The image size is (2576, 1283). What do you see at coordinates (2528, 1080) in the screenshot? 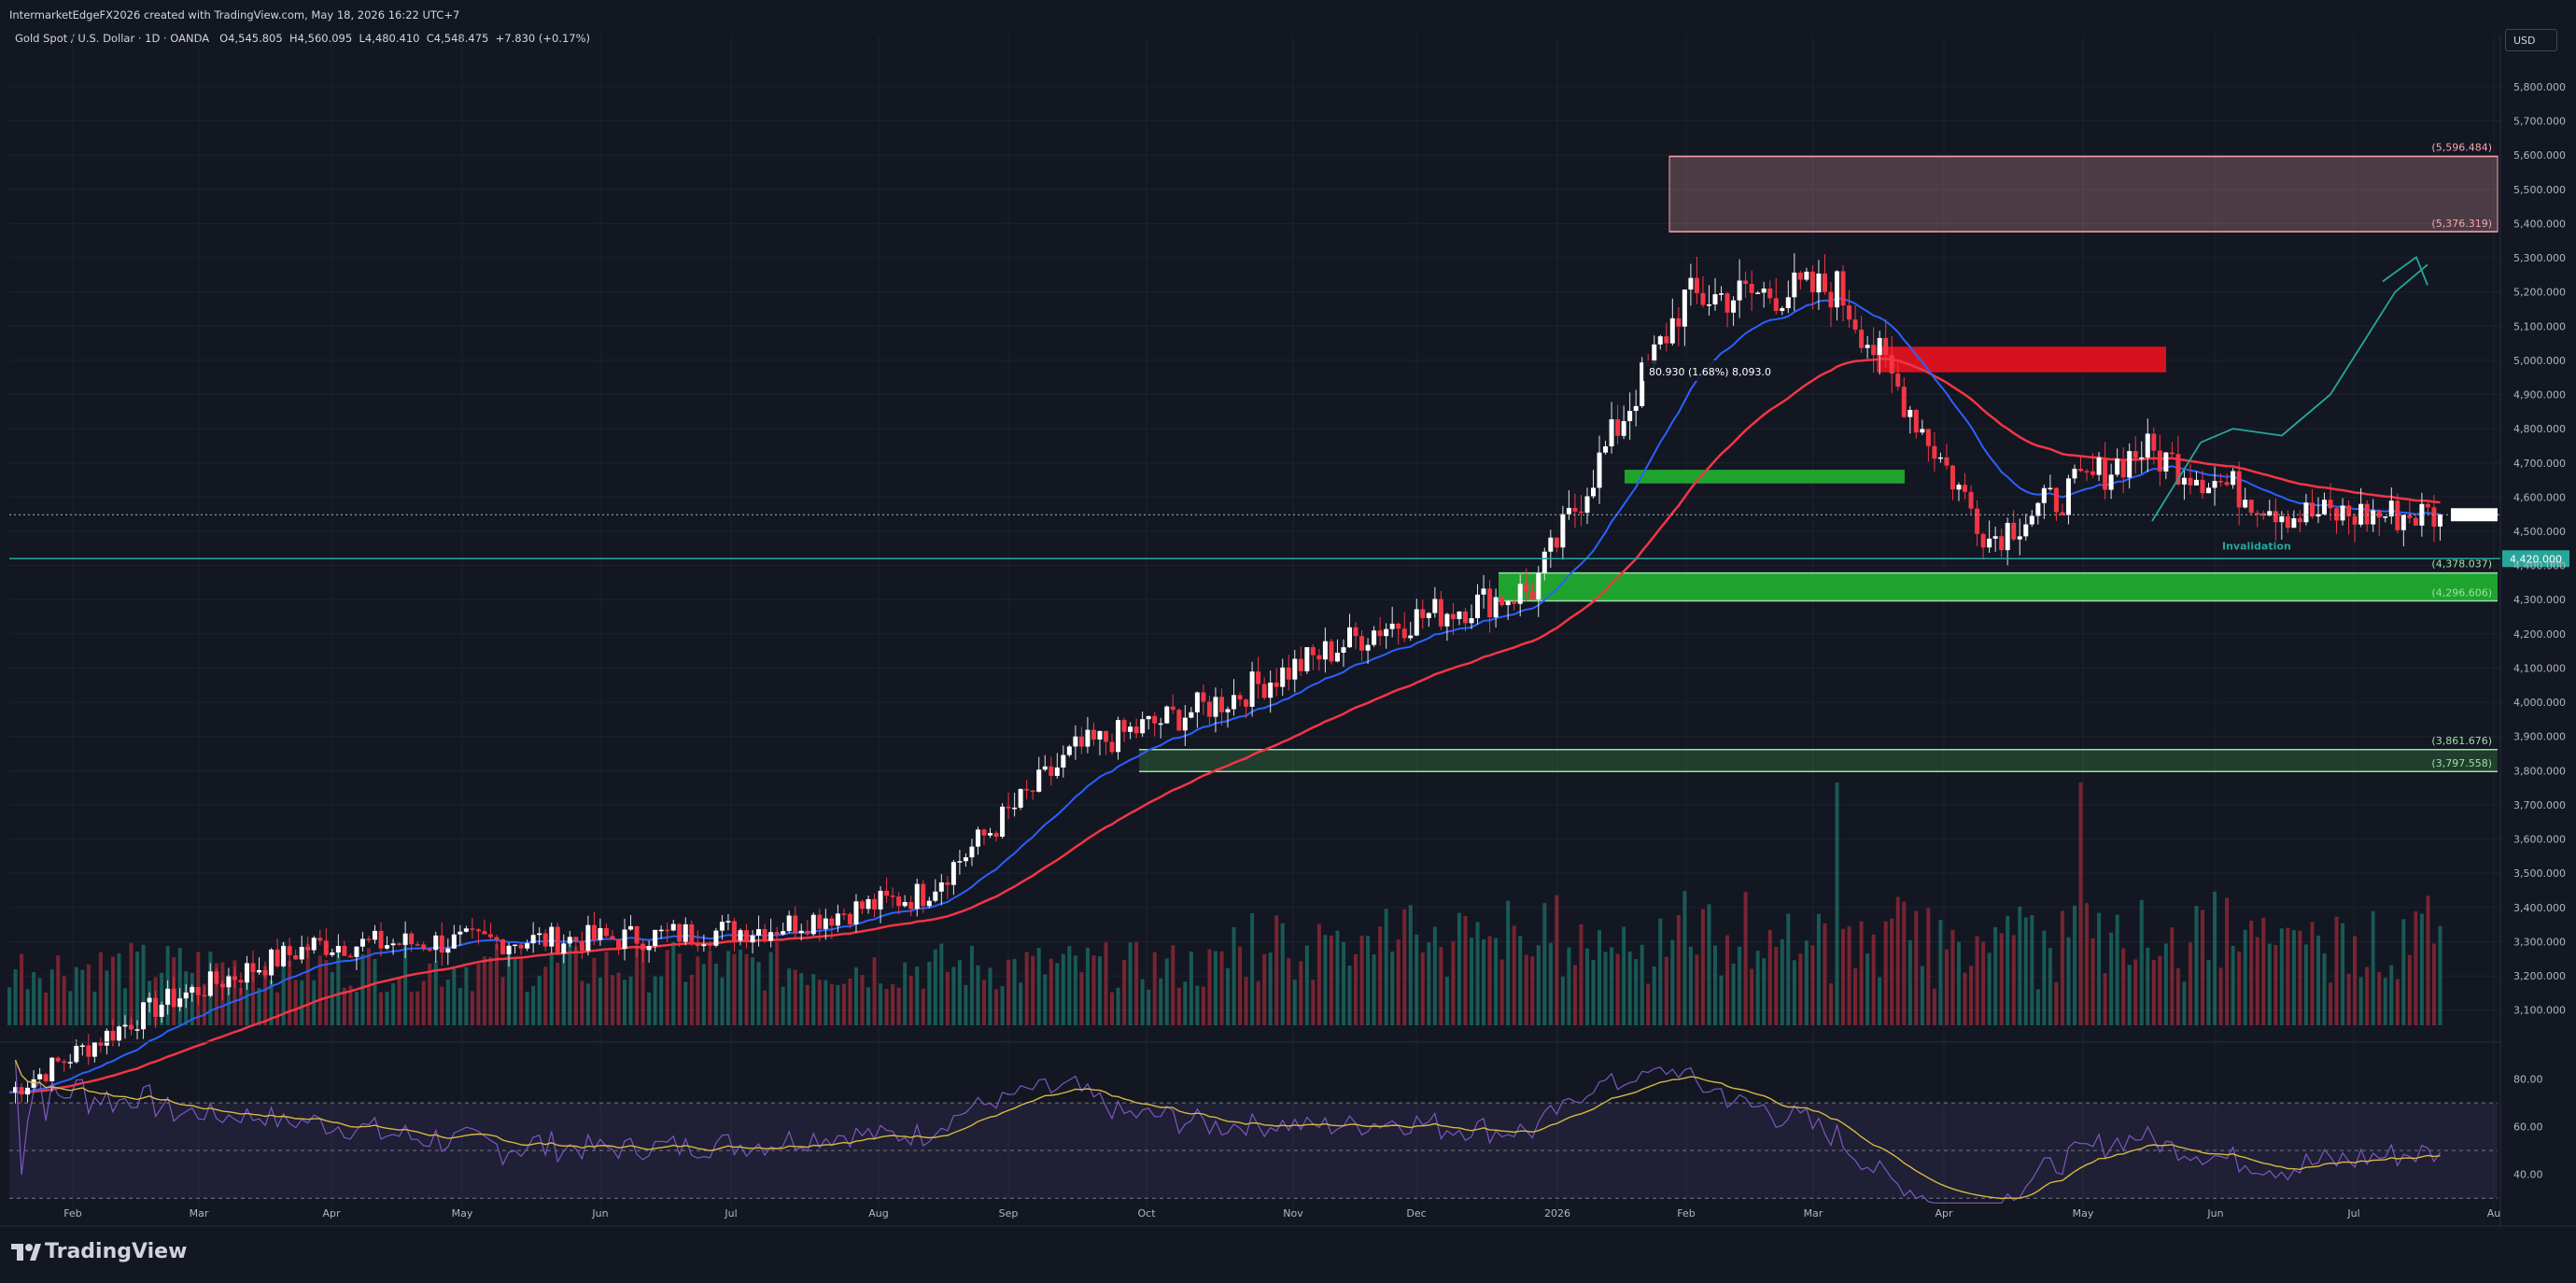
I see `rsi-tick-label: 80.00` at bounding box center [2528, 1080].